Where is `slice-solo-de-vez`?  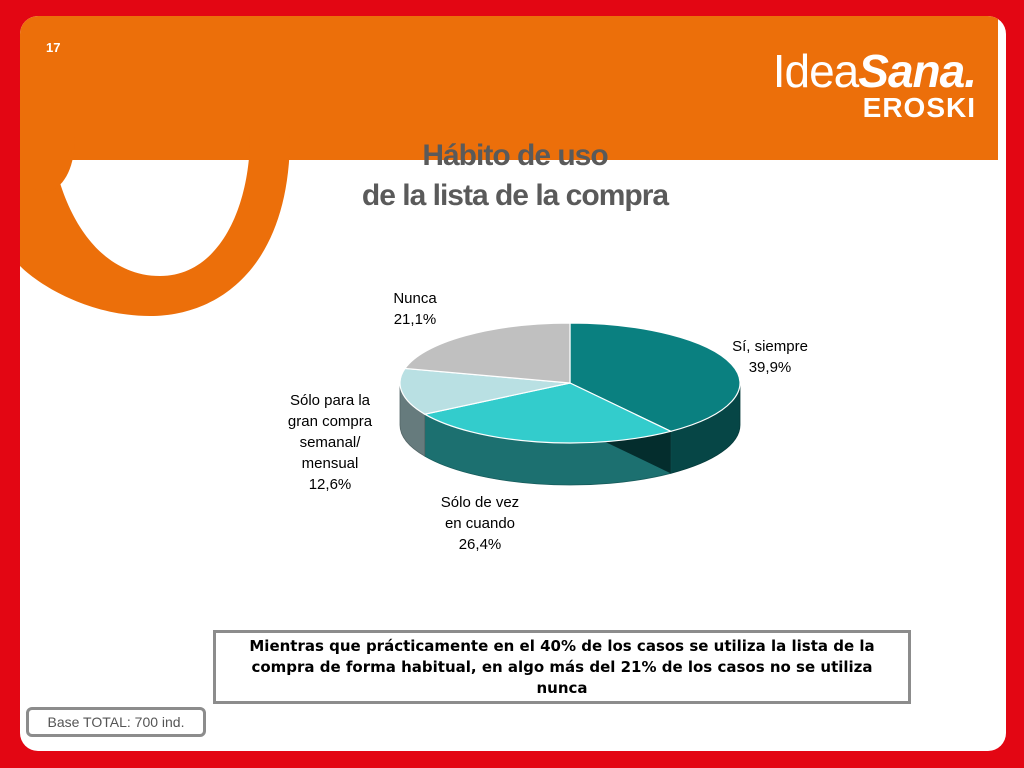
slice-solo-de-vez is located at coordinates (548, 413).